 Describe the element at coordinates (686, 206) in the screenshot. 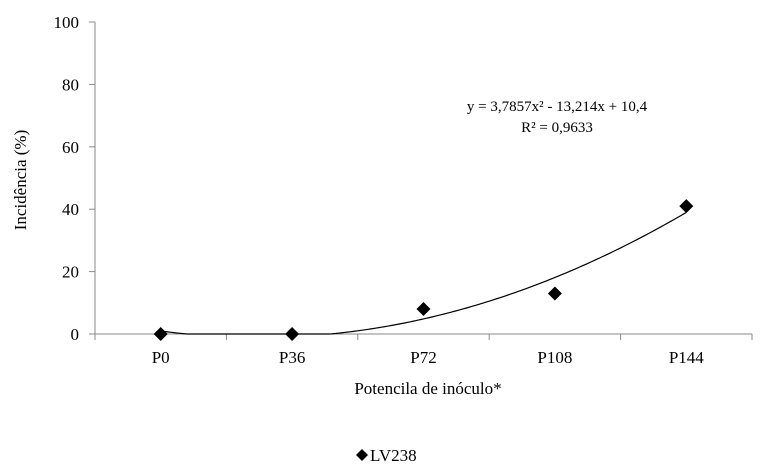

I see `data-point-p144` at that location.